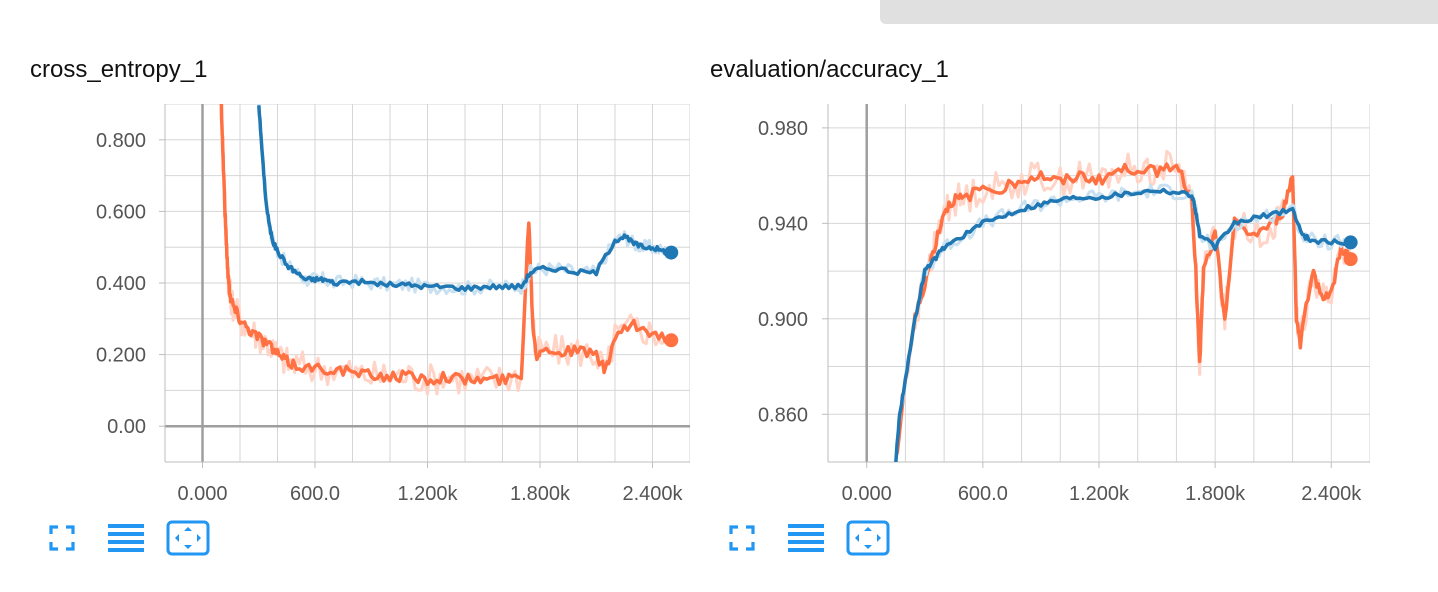  I want to click on chart-title: cross_entropy_1, so click(119, 69).